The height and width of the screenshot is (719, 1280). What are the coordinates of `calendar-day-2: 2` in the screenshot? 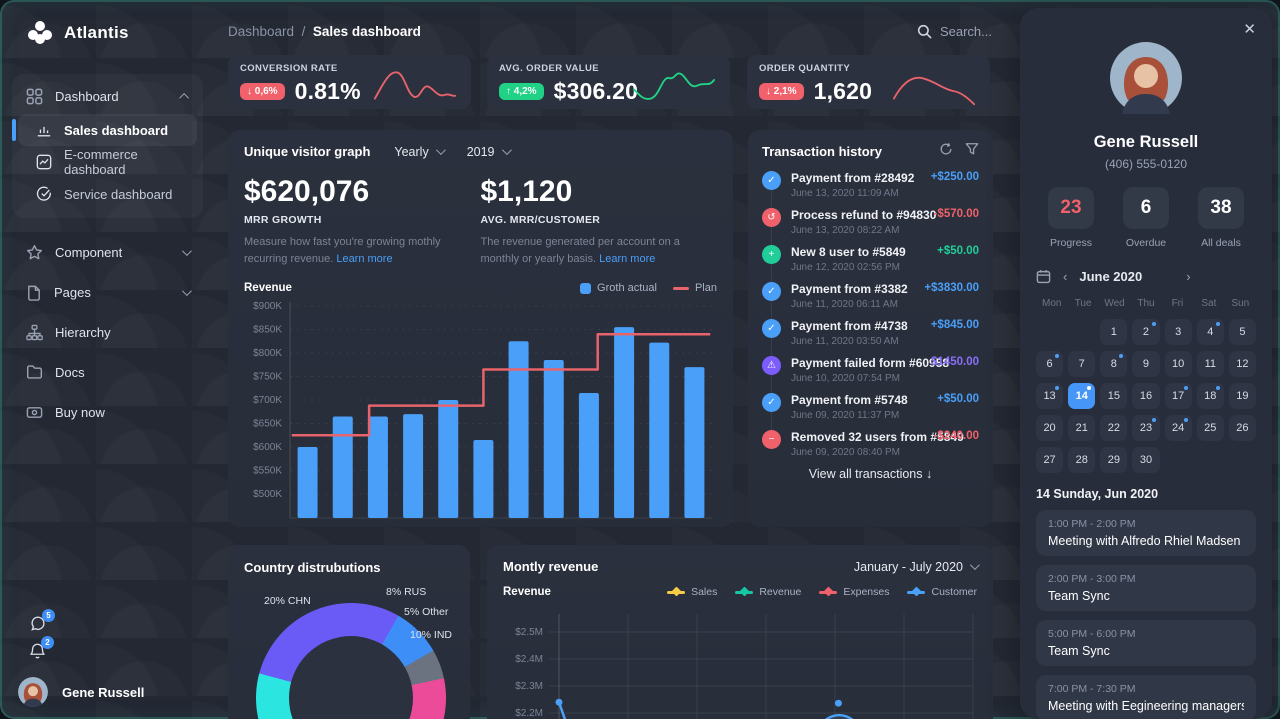 It's located at (1146, 332).